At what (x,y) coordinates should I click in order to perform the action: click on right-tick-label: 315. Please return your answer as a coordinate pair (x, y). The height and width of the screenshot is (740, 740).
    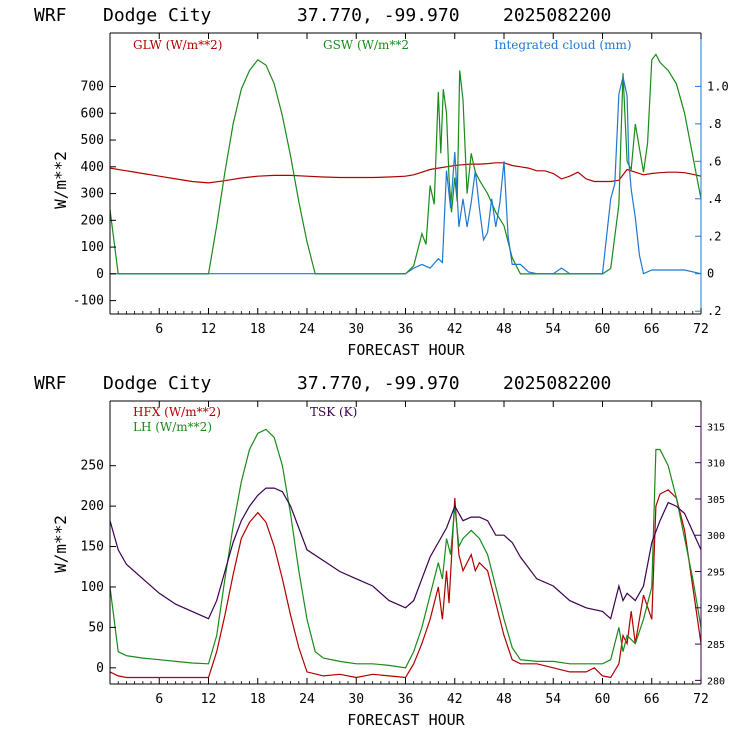
    Looking at the image, I should click on (716, 427).